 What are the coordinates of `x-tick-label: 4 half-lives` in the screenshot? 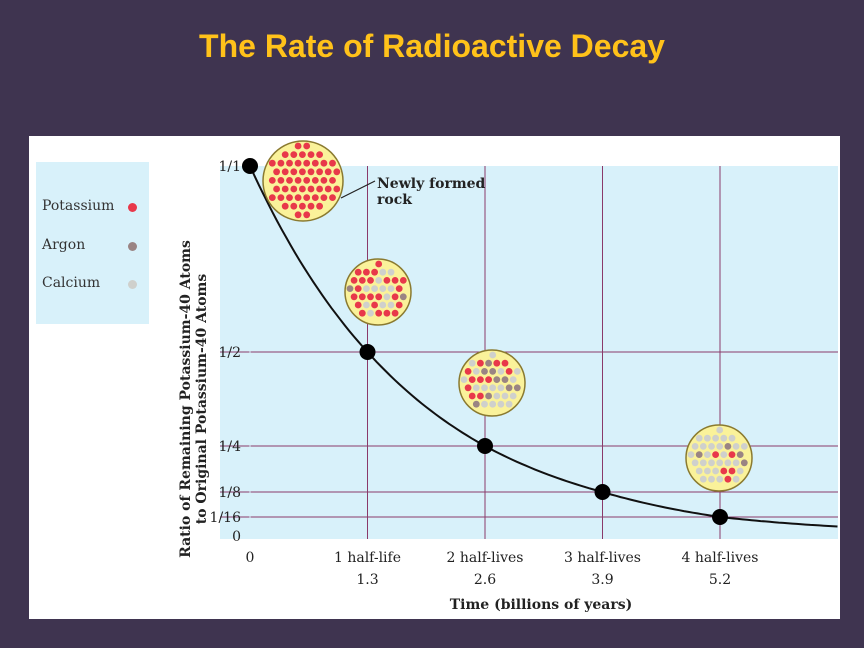 It's located at (720, 558).